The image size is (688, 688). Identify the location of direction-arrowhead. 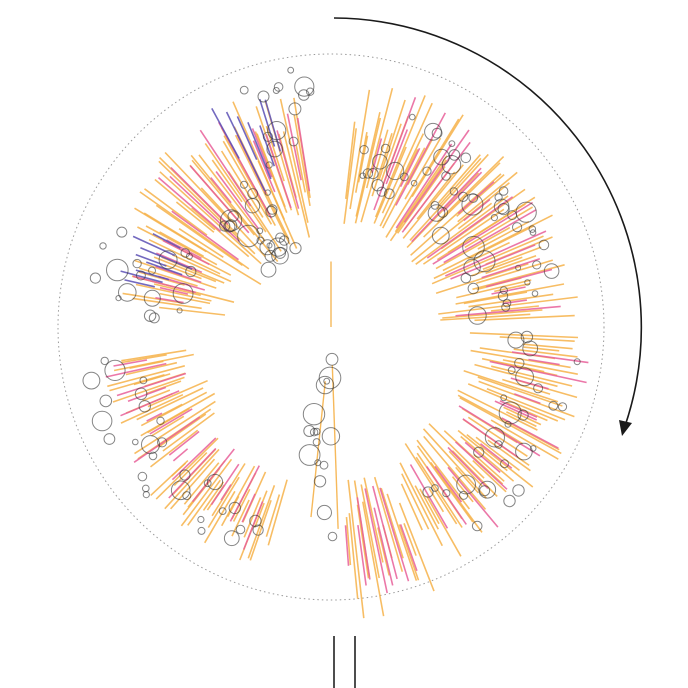
(625, 428).